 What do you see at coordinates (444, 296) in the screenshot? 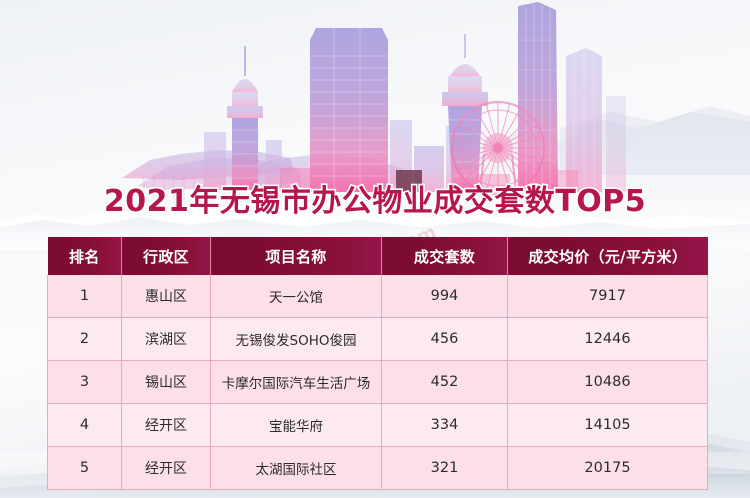
I see `cell-count: 994` at bounding box center [444, 296].